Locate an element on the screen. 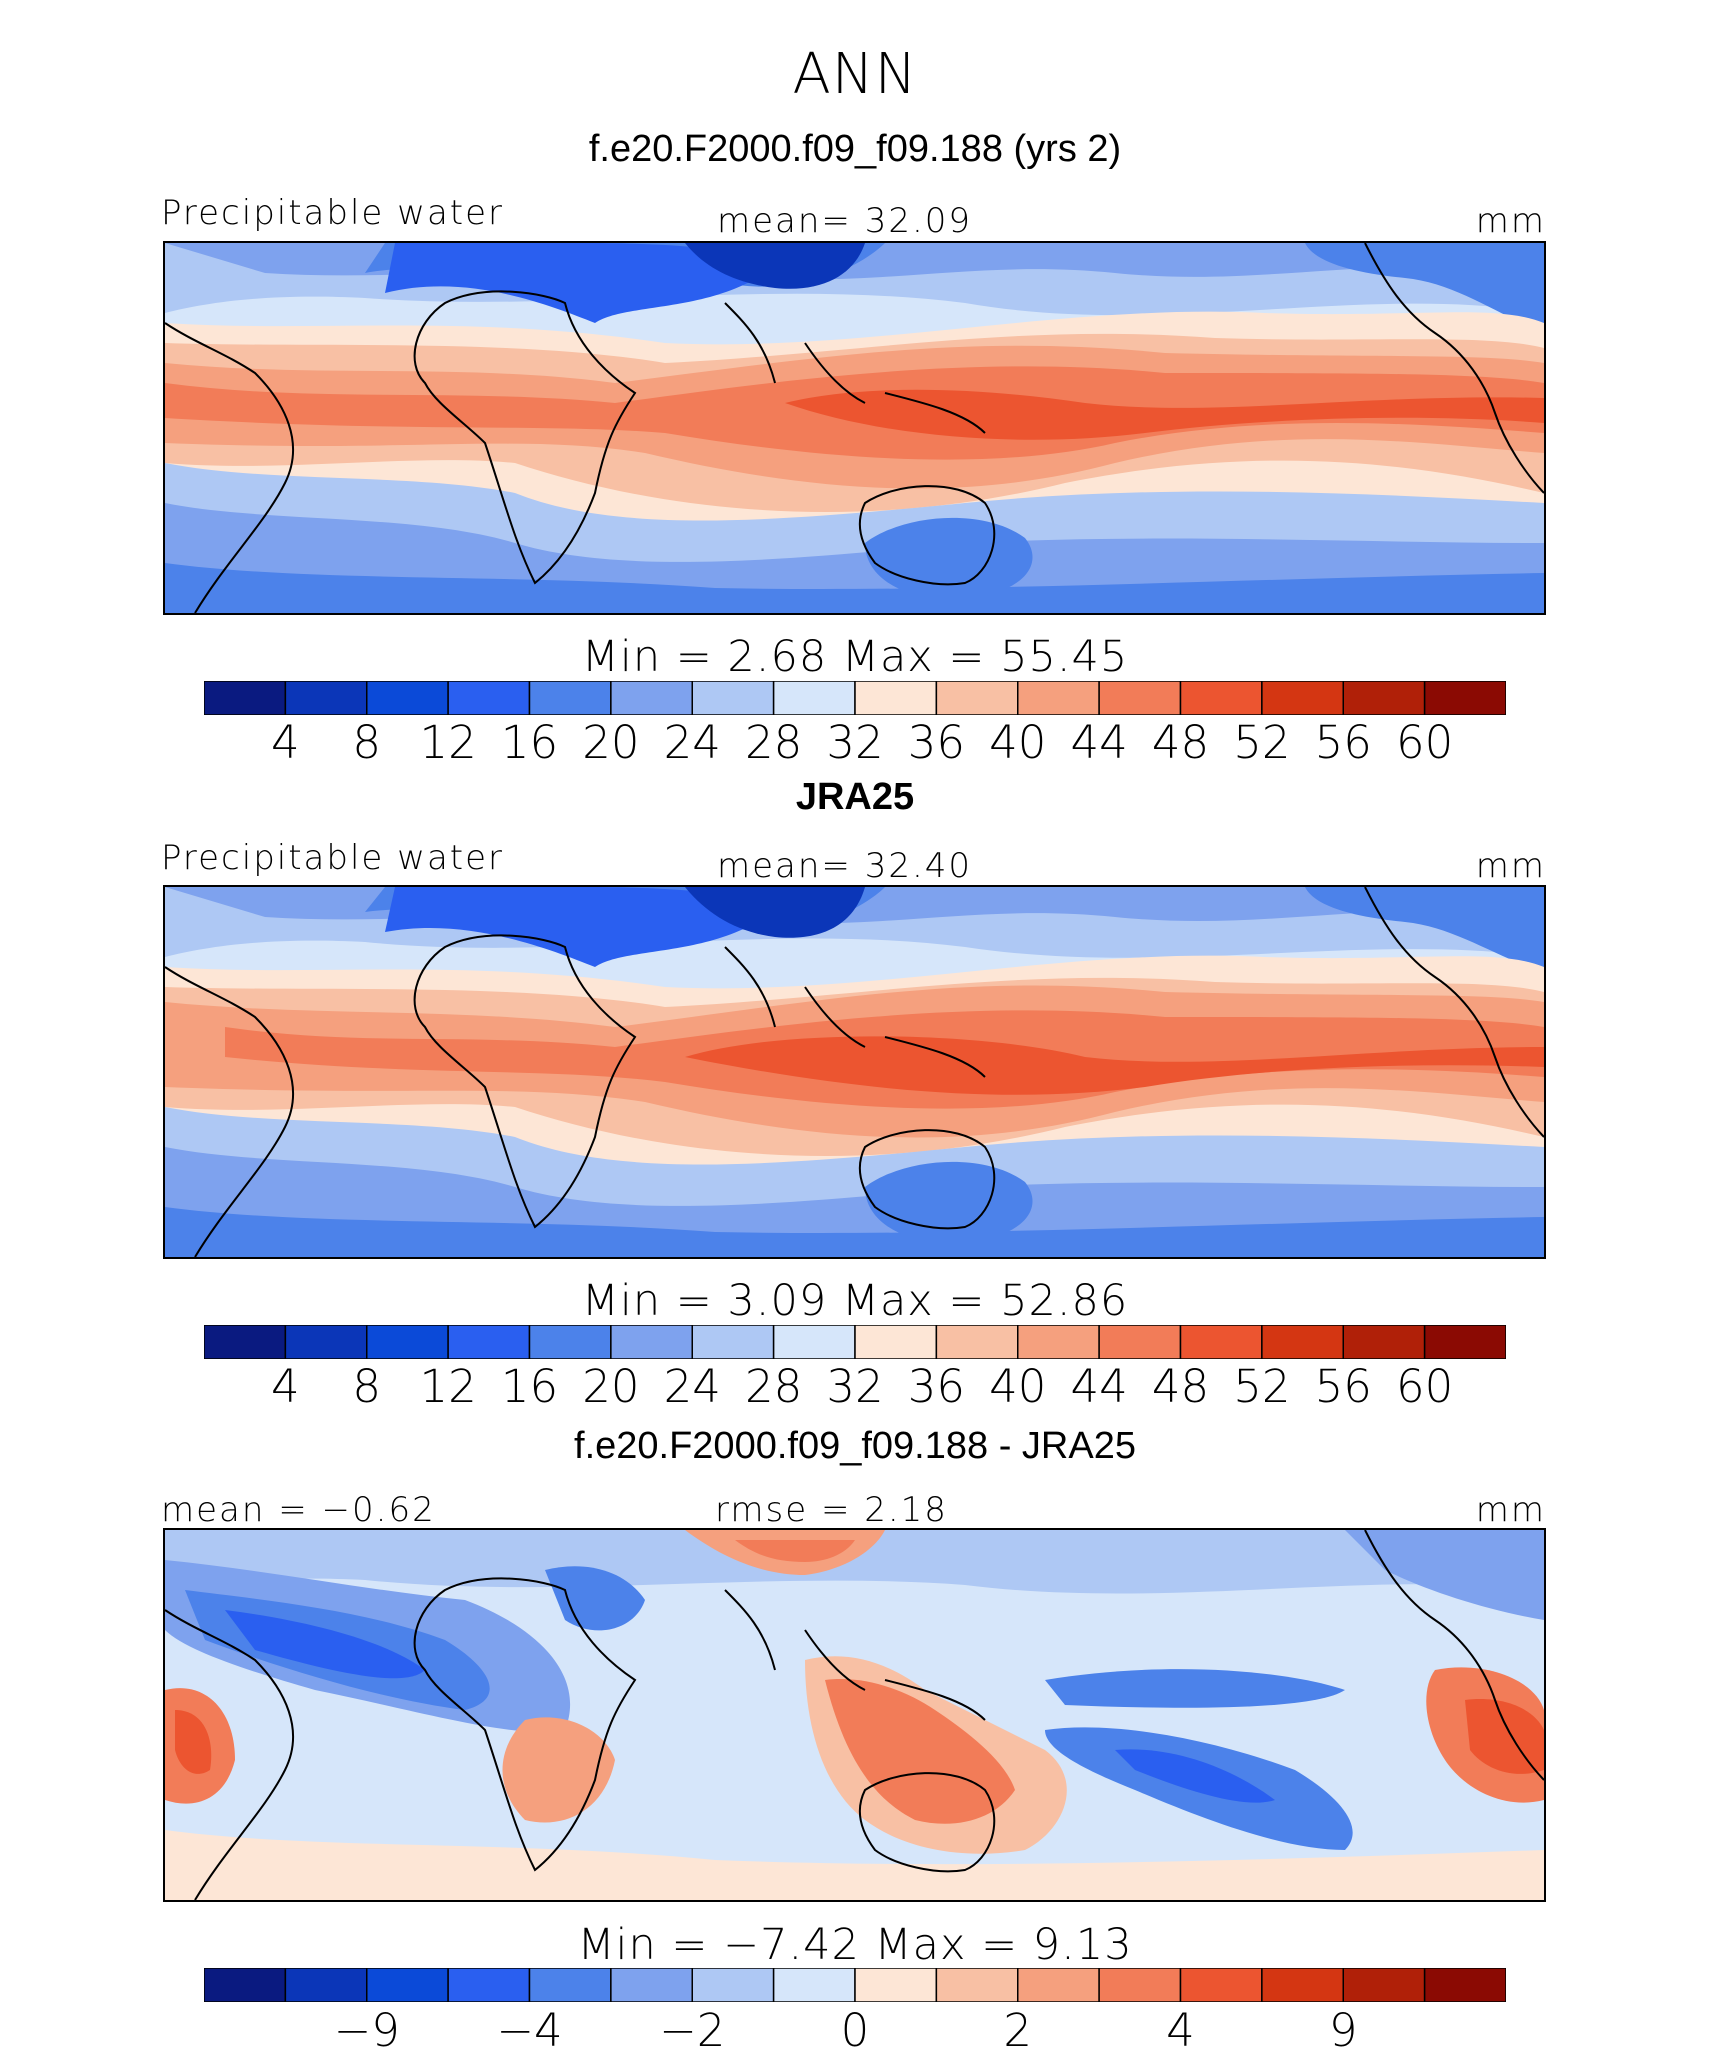 This screenshot has width=1710, height=2057. panel-2-mean-label: mean= 32.40 is located at coordinates (845, 866).